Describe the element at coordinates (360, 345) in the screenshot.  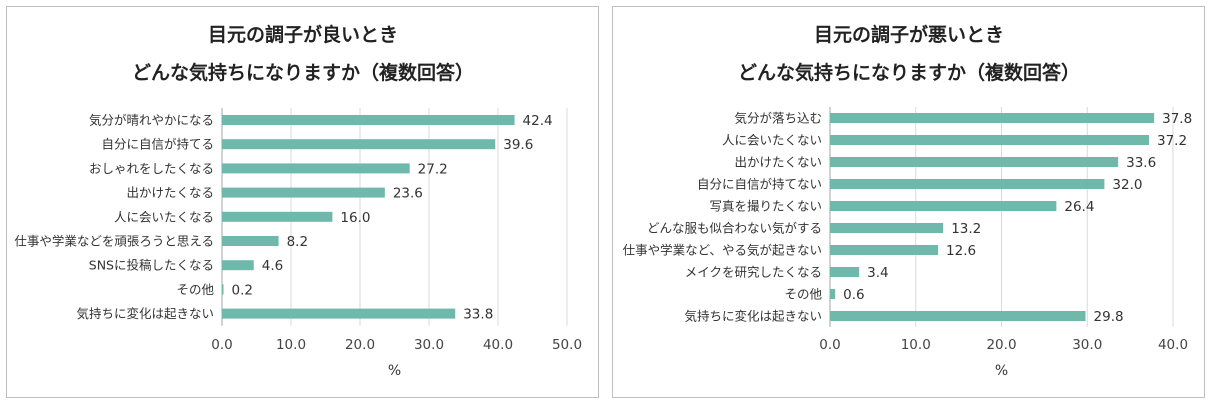
I see `chart-good-xtick-label: 20.0` at that location.